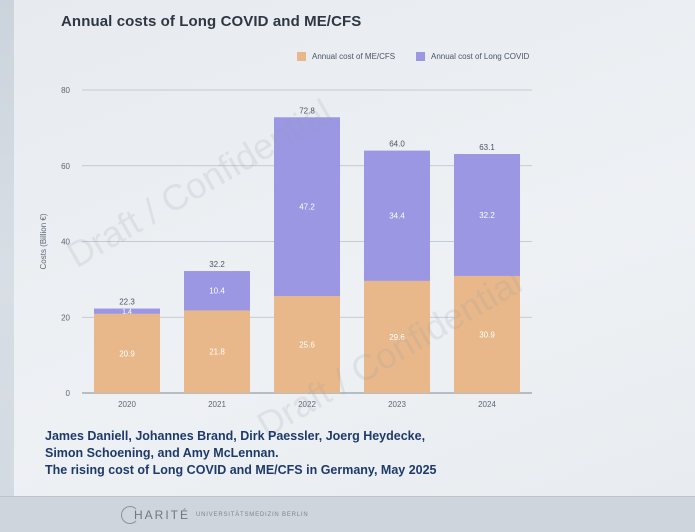  I want to click on total-label: 63.1, so click(487, 147).